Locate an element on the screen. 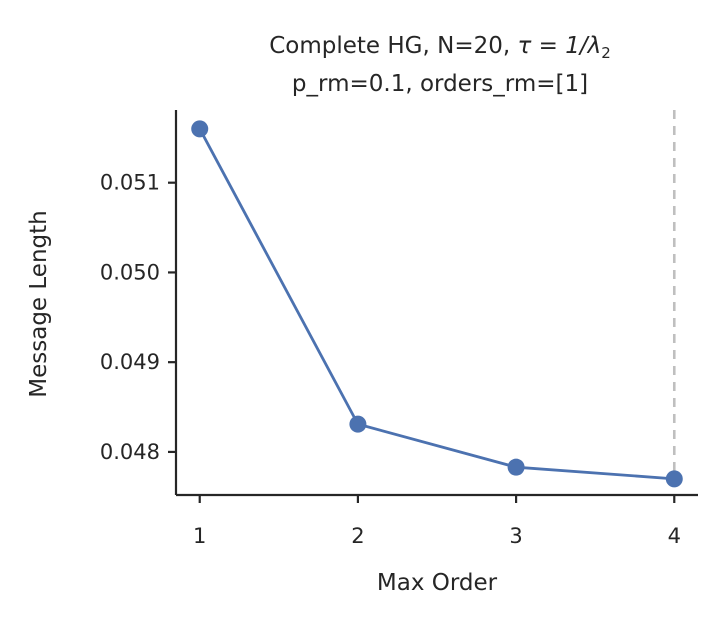 This screenshot has height=629, width=723. x-axis-label: Max Order is located at coordinates (437, 583).